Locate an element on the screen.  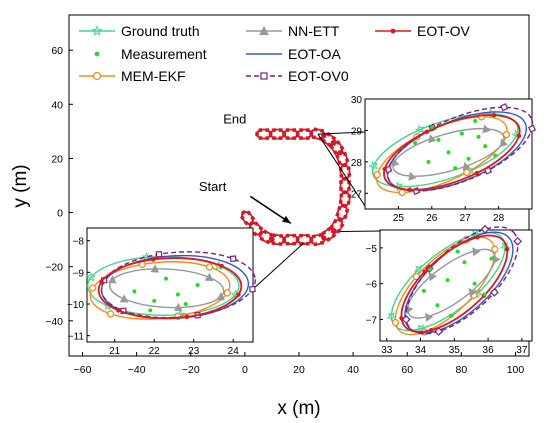
legend-item: EOT-OV0 is located at coordinates (297, 76).